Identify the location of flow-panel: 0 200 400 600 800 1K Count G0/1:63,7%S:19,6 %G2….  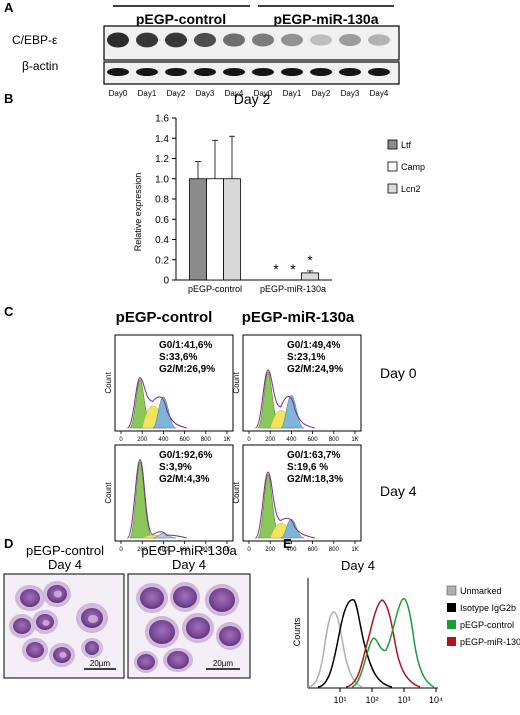
(297, 498).